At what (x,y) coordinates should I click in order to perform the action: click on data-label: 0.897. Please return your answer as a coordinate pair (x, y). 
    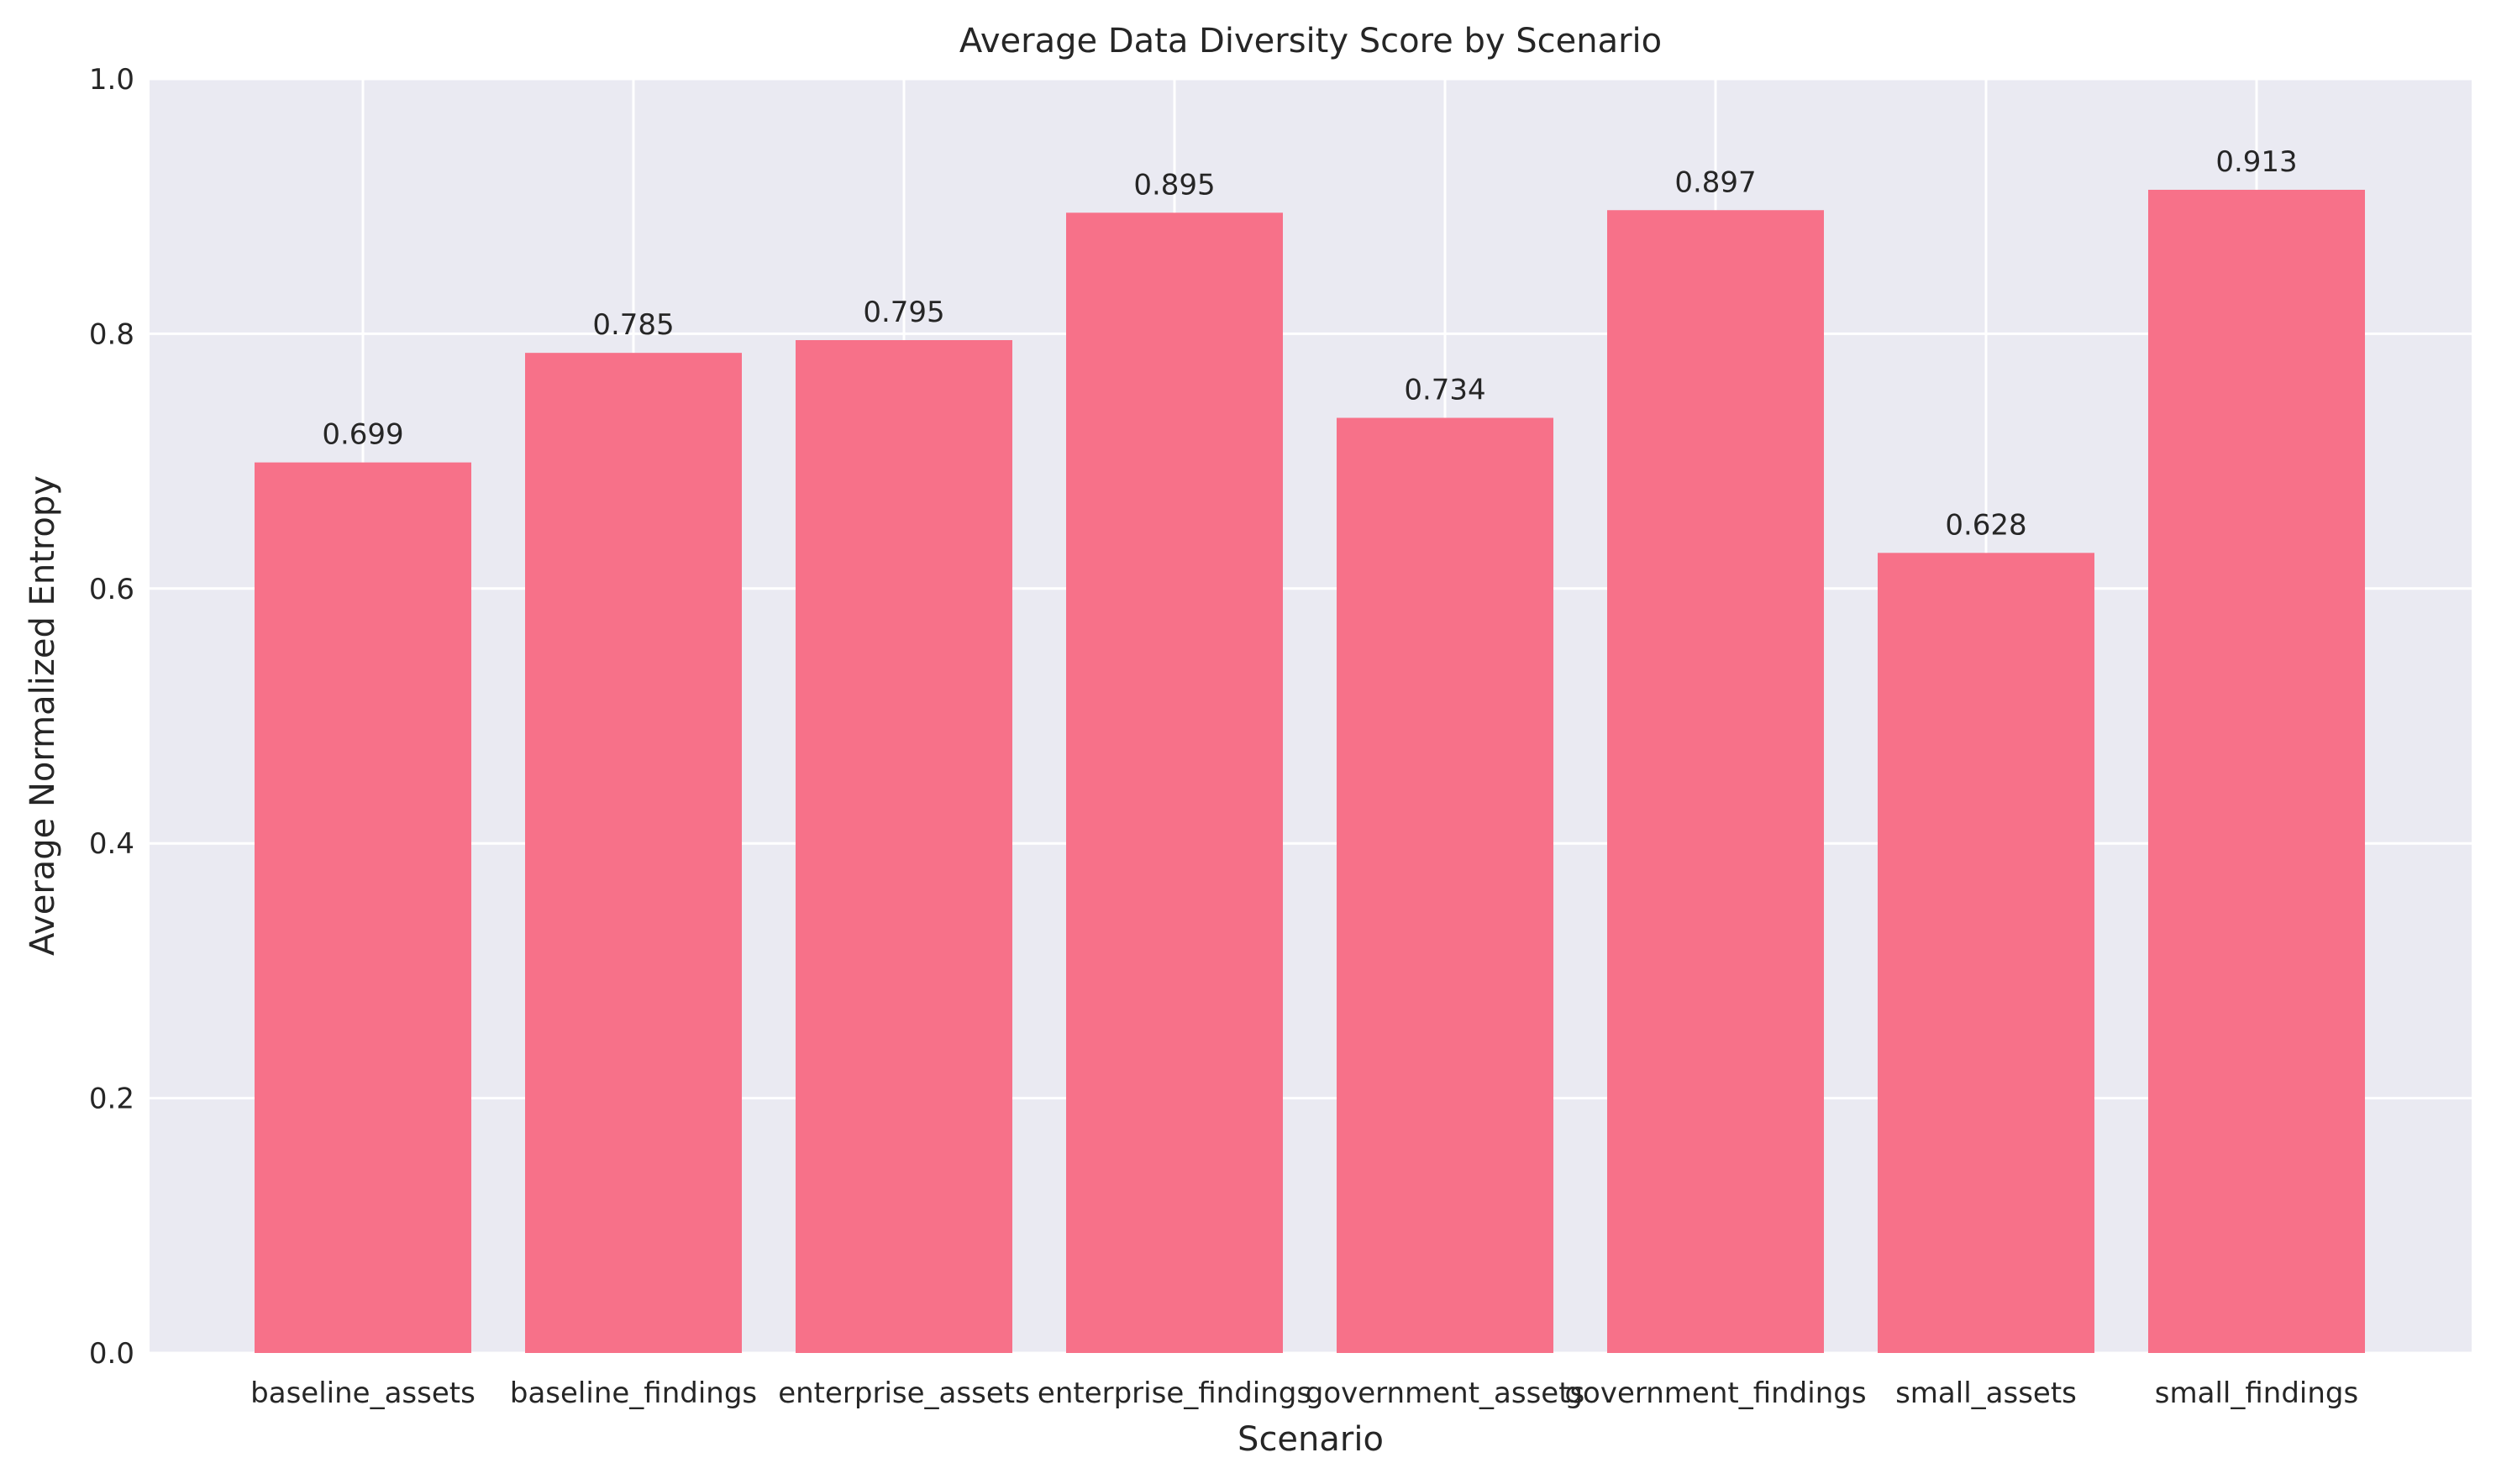
    Looking at the image, I should click on (1715, 182).